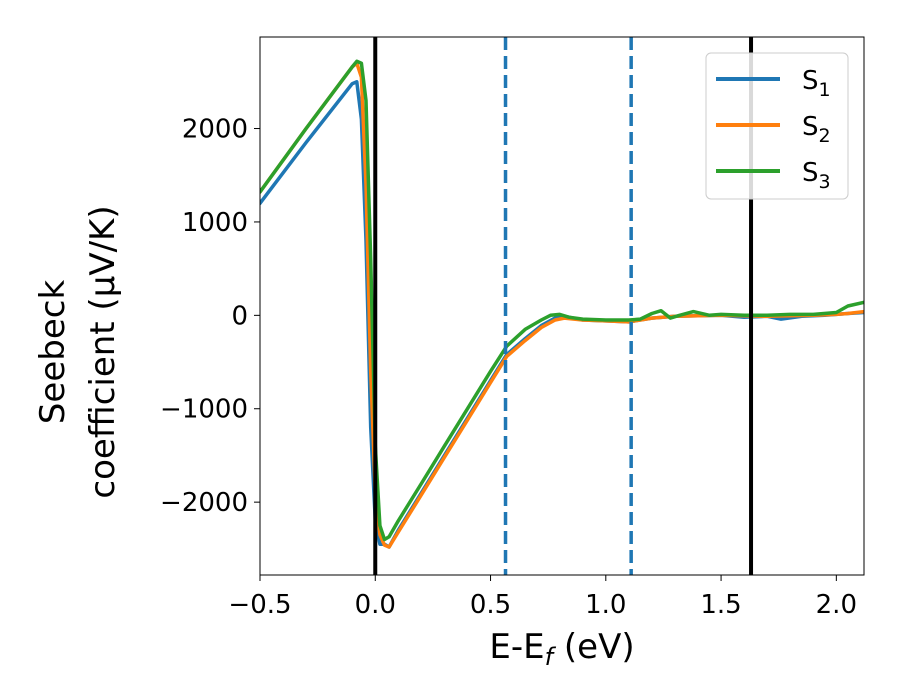 The width and height of the screenshot is (900, 700). I want to click on legend-label-1: S1, so click(816, 83).